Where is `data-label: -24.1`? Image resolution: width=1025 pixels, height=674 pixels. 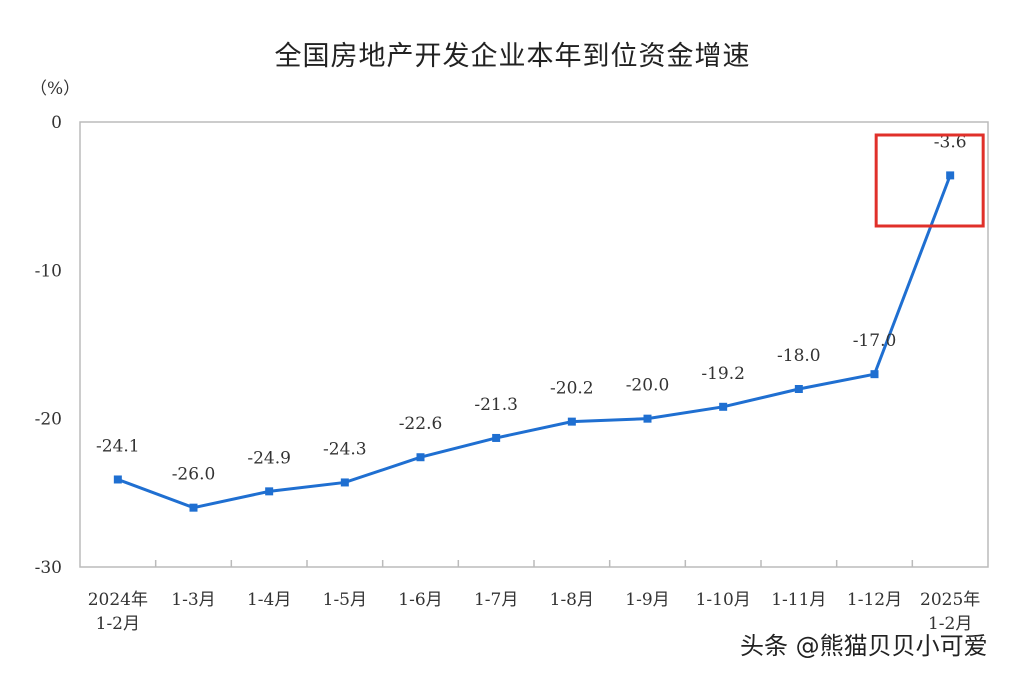
data-label: -24.1 is located at coordinates (118, 446).